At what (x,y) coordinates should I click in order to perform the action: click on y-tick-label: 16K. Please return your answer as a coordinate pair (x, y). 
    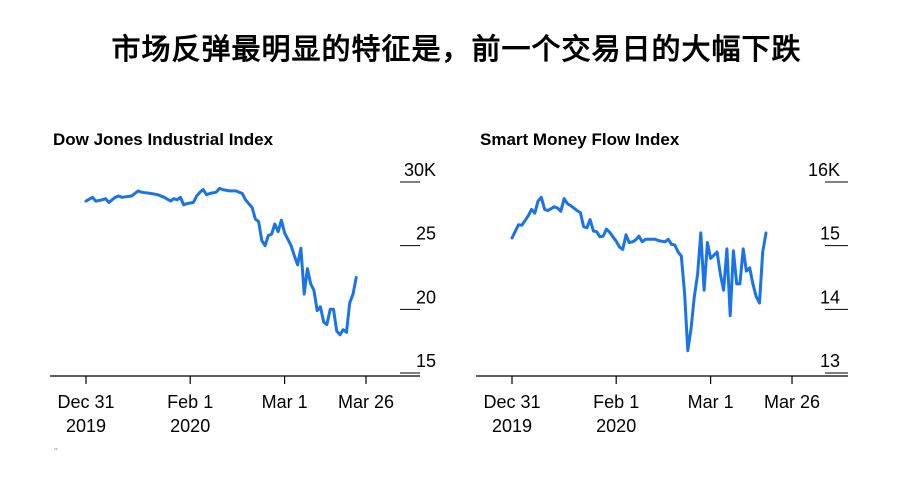
    Looking at the image, I should click on (824, 170).